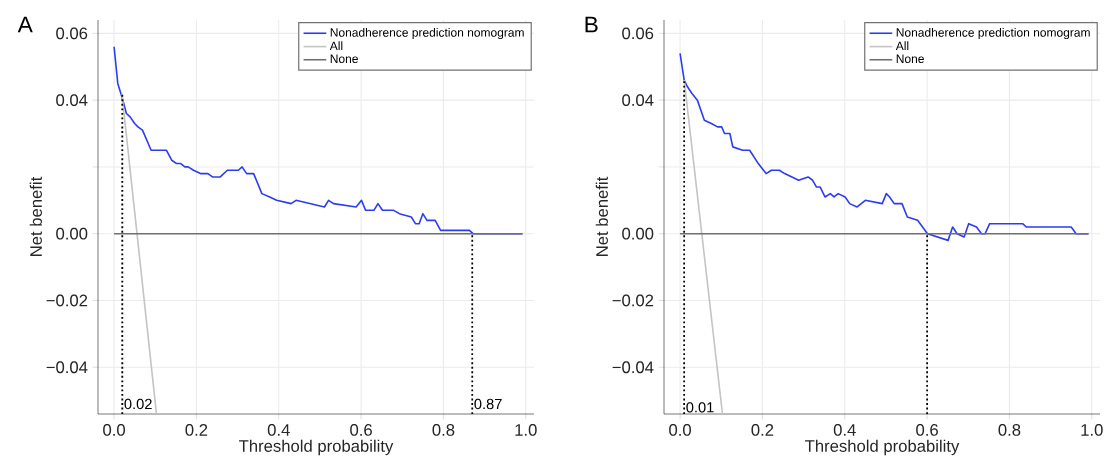  What do you see at coordinates (25, 24) in the screenshot?
I see `chart-title: A` at bounding box center [25, 24].